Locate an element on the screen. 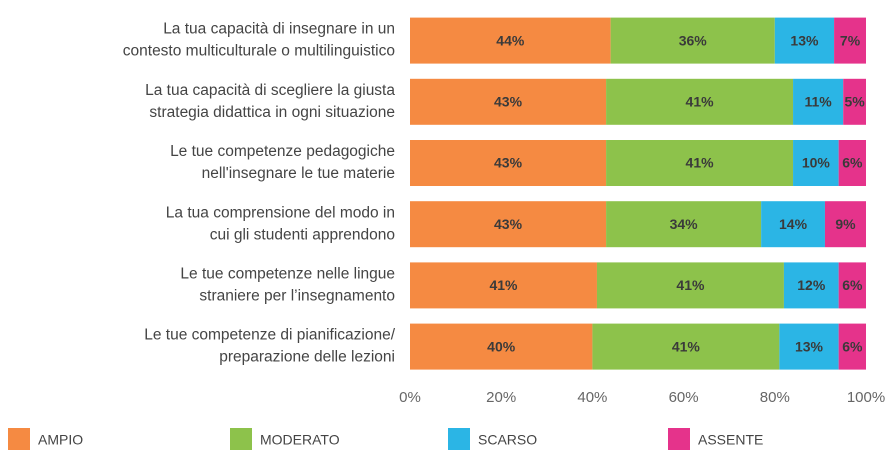  value-label: 11% is located at coordinates (818, 102).